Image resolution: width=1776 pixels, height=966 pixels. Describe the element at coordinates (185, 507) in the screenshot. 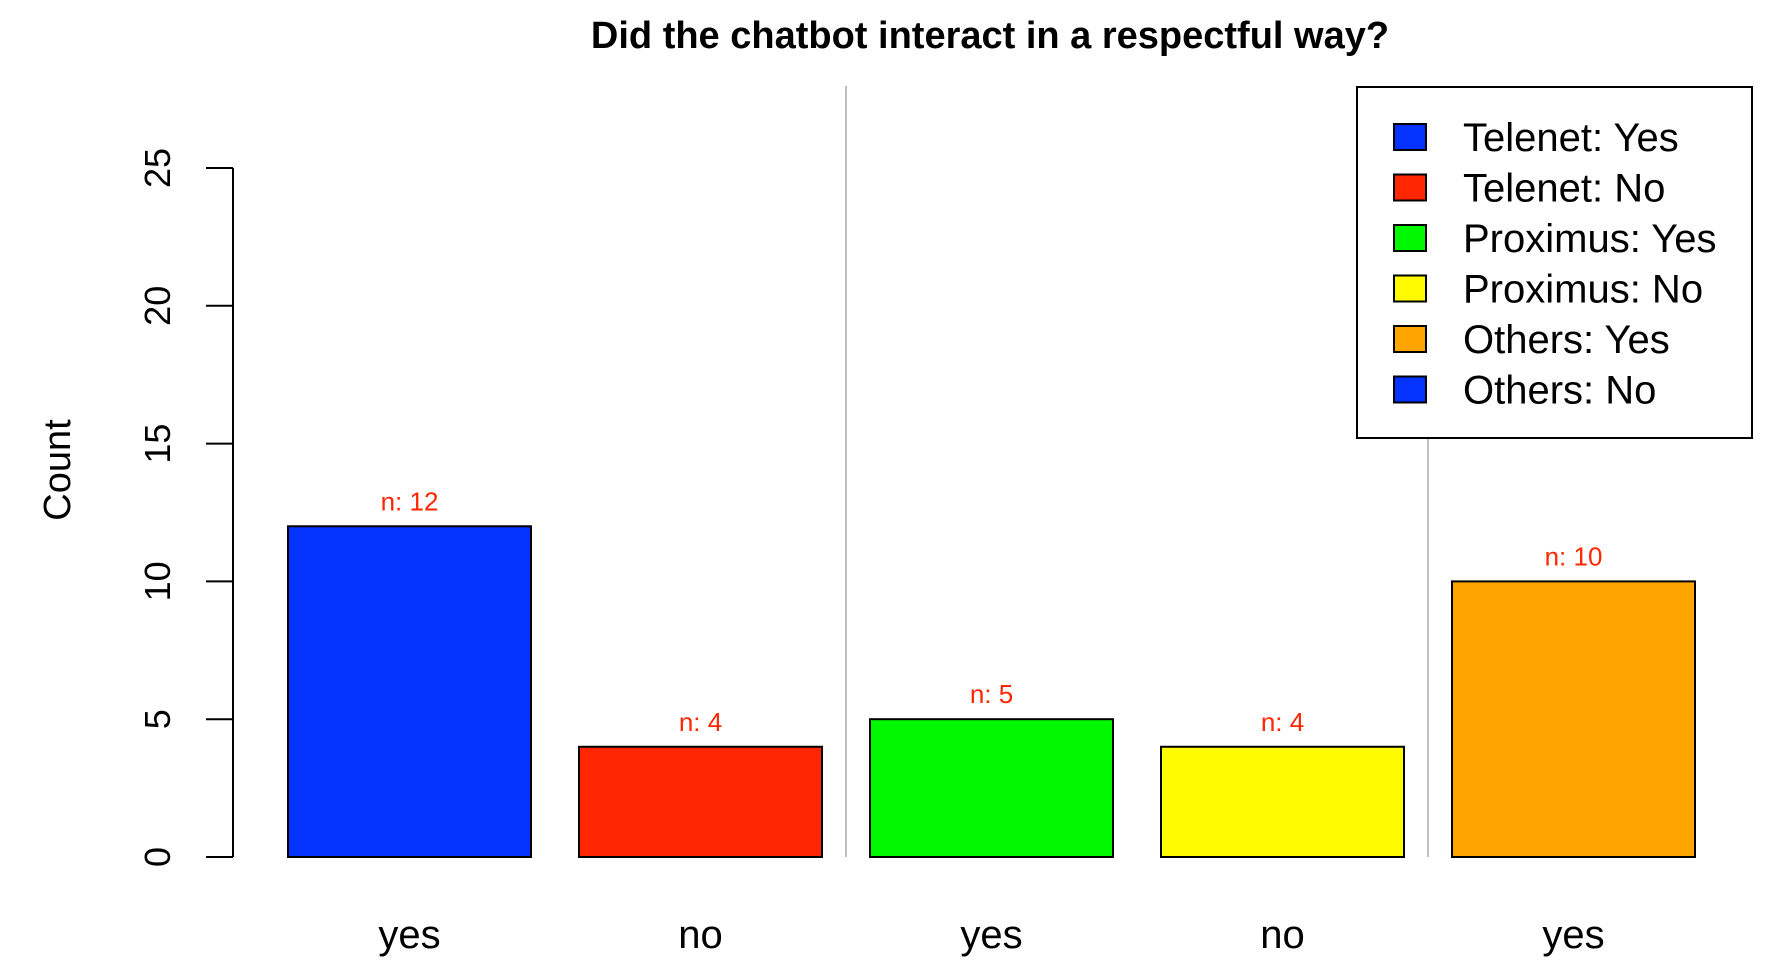

I see `y-axis: 0 5 10 15 20 25` at that location.